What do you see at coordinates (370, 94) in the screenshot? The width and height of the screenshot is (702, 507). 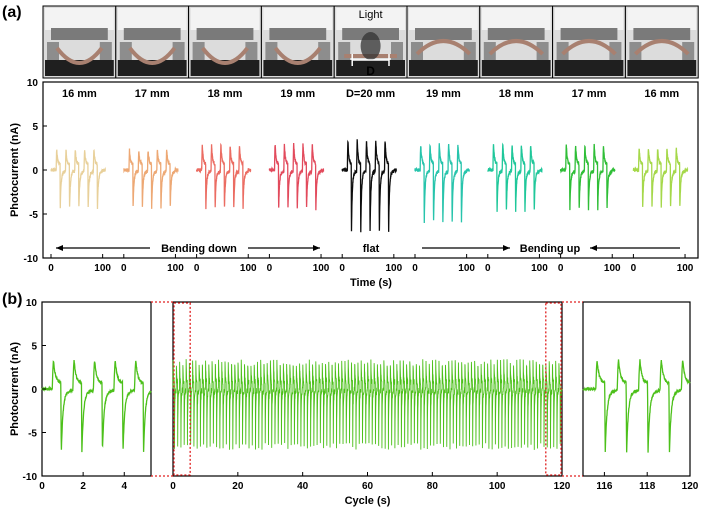 I see `photo-caption: D=20 mm` at bounding box center [370, 94].